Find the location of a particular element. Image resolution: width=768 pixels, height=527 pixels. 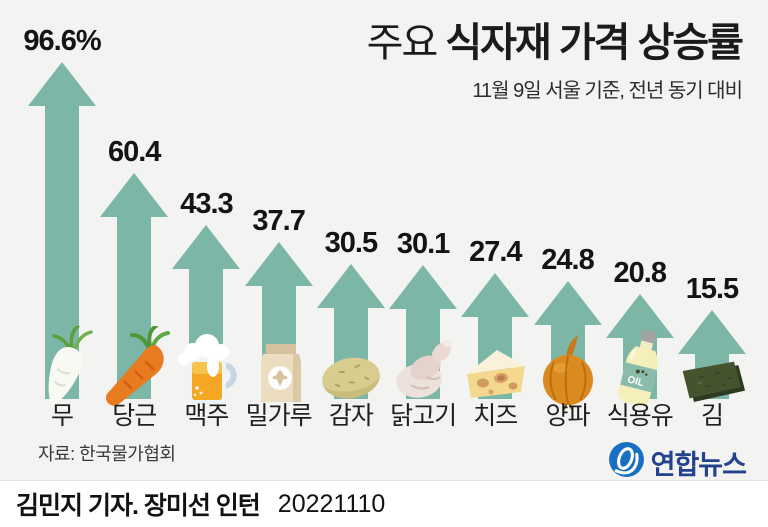

publish-date: 20221110 is located at coordinates (331, 503).